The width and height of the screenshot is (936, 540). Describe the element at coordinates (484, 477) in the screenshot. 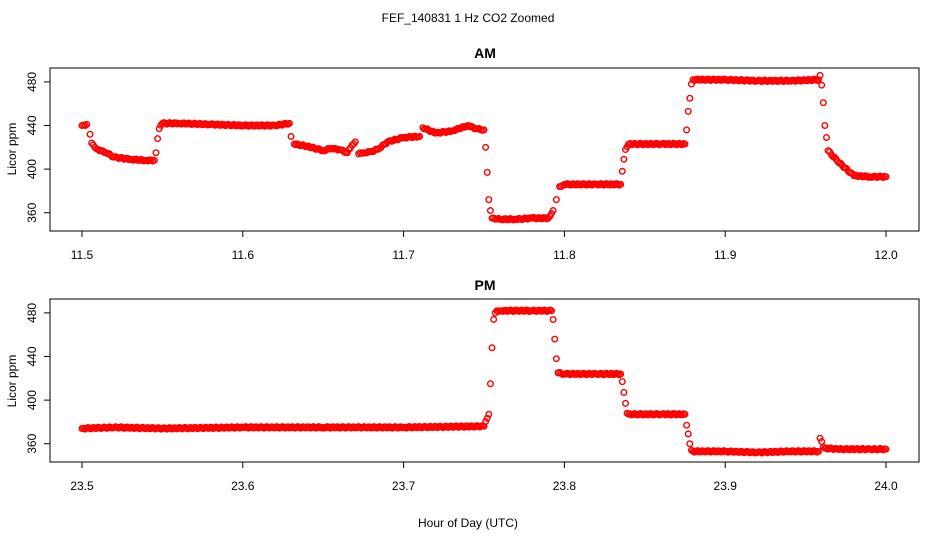

I see `x-axis-pm: 23.5 23.6 23.7 23.8 23.9 24.0` at that location.